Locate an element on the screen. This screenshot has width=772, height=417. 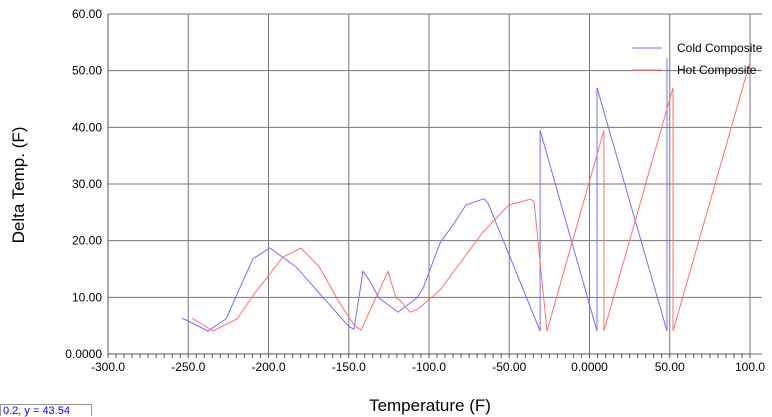
legend-label-hot: Hot Composite is located at coordinates (717, 70).